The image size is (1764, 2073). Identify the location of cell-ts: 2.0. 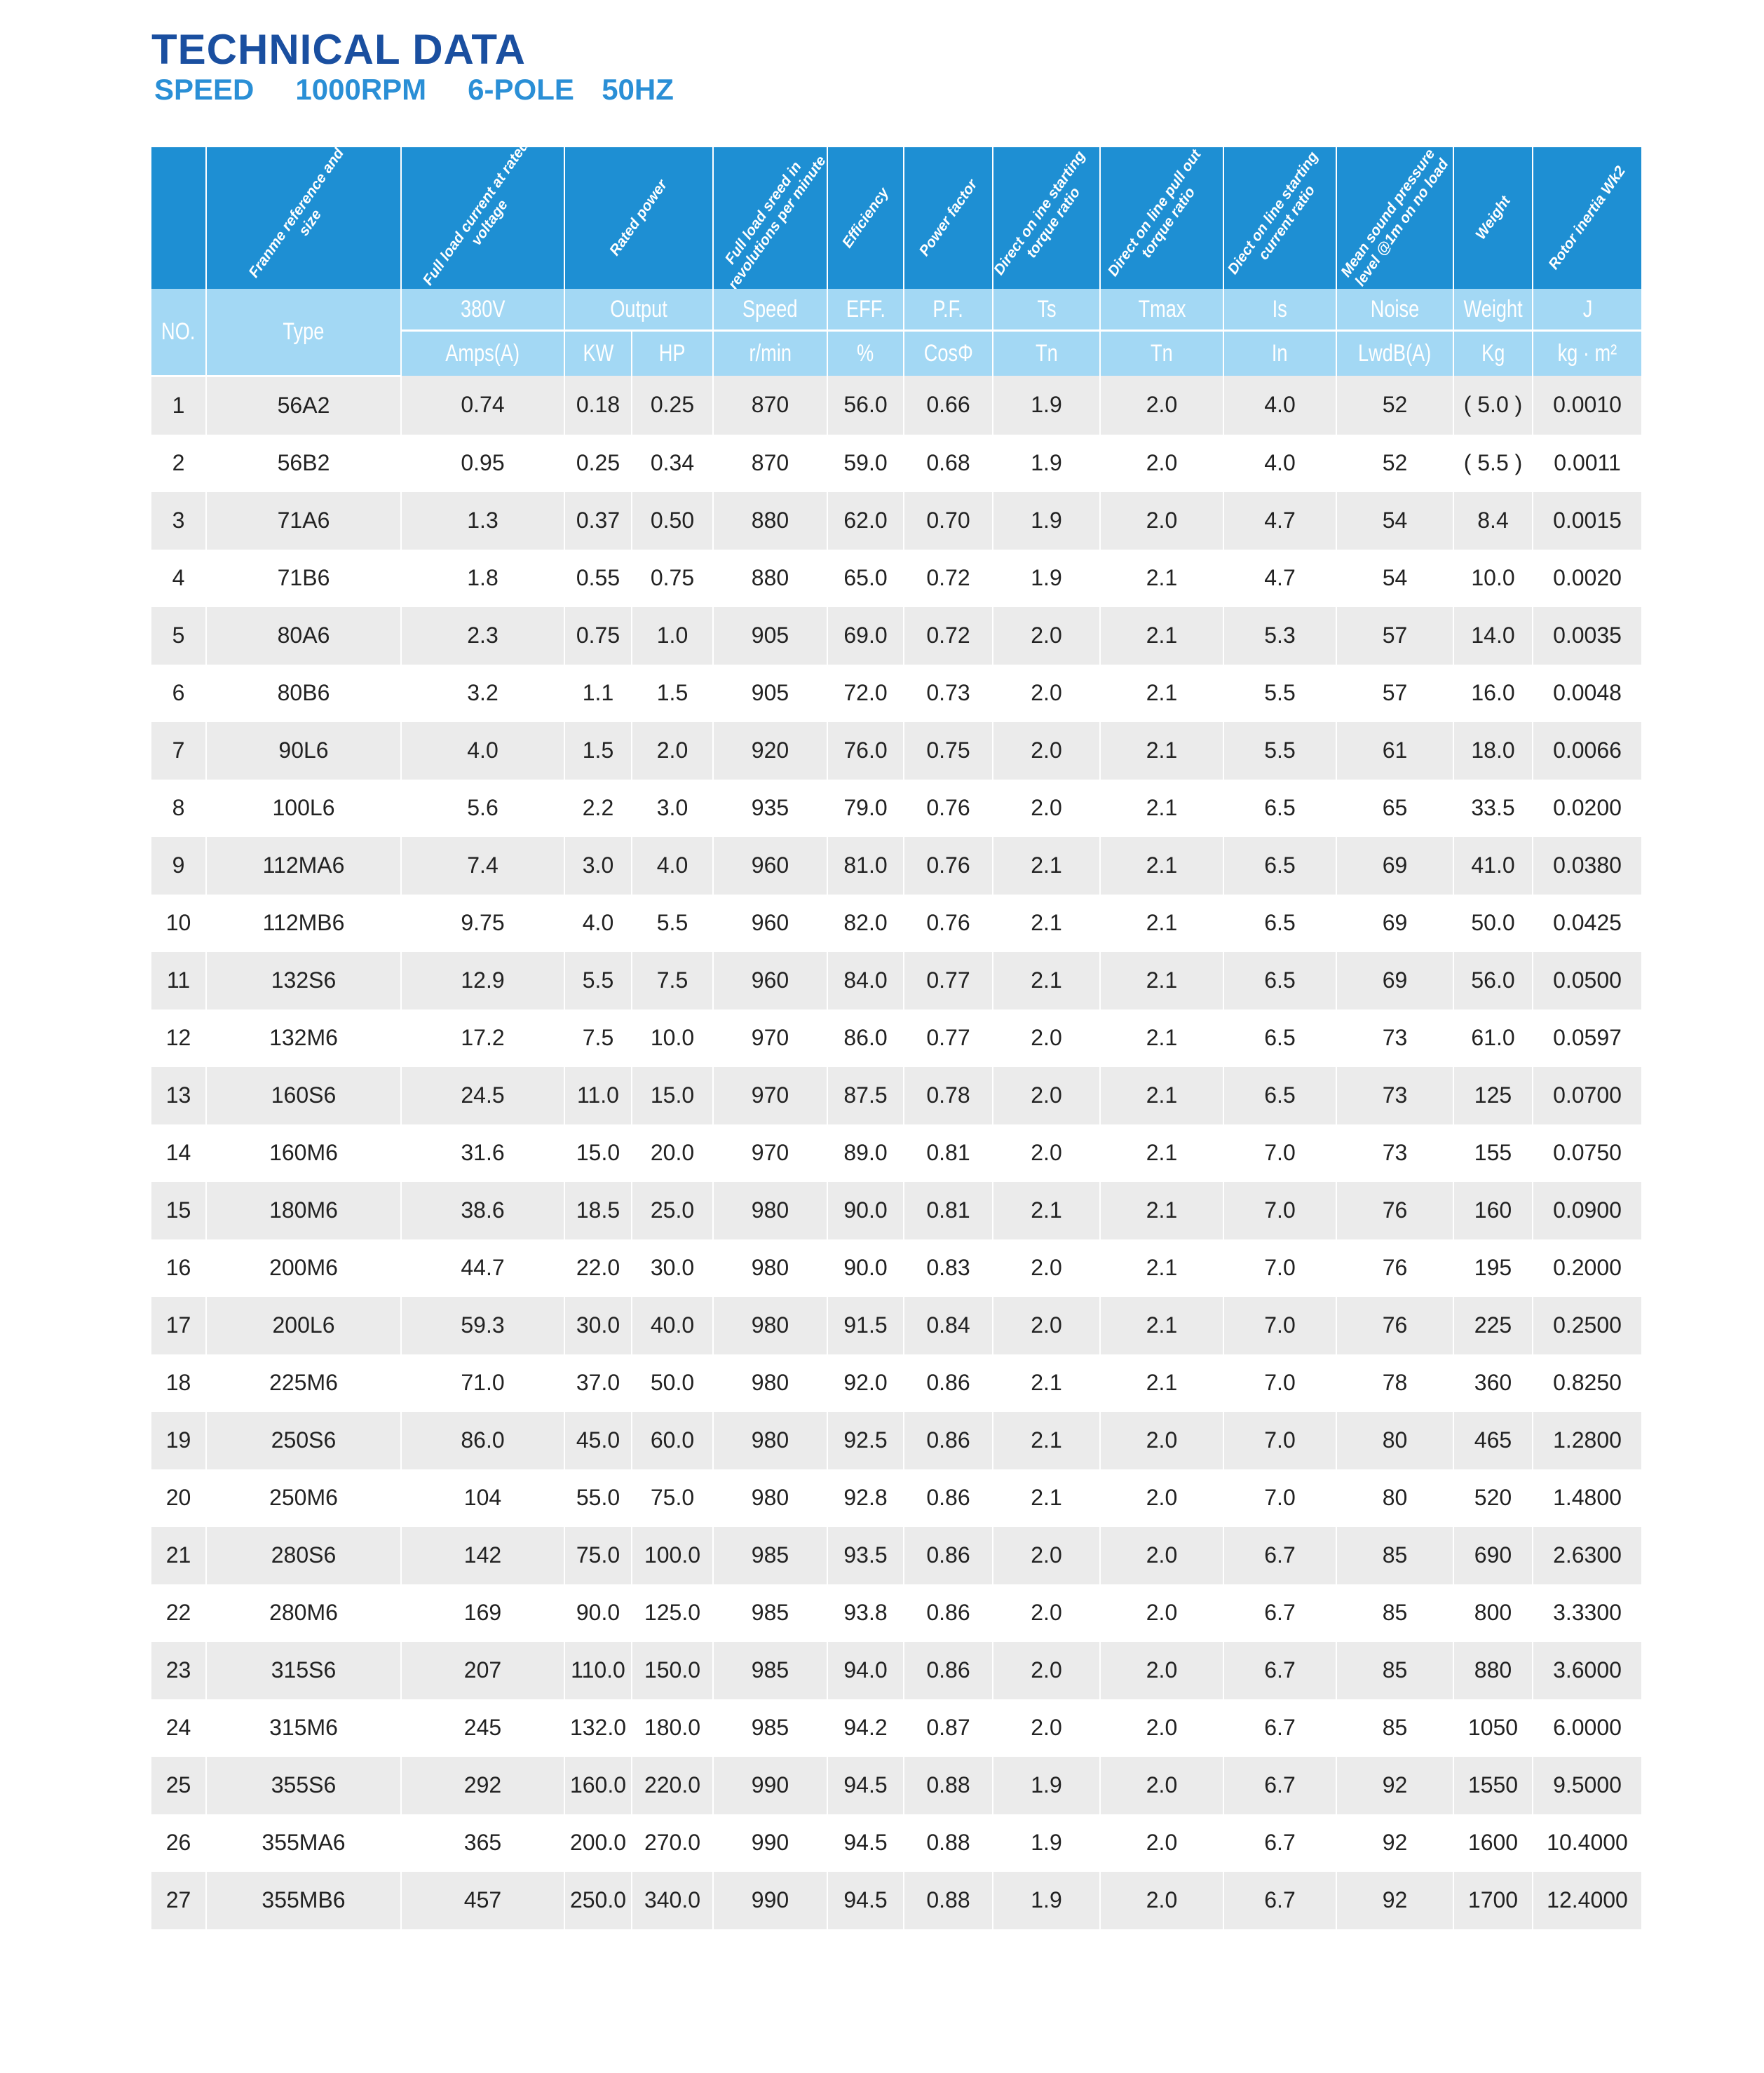
(1046, 635).